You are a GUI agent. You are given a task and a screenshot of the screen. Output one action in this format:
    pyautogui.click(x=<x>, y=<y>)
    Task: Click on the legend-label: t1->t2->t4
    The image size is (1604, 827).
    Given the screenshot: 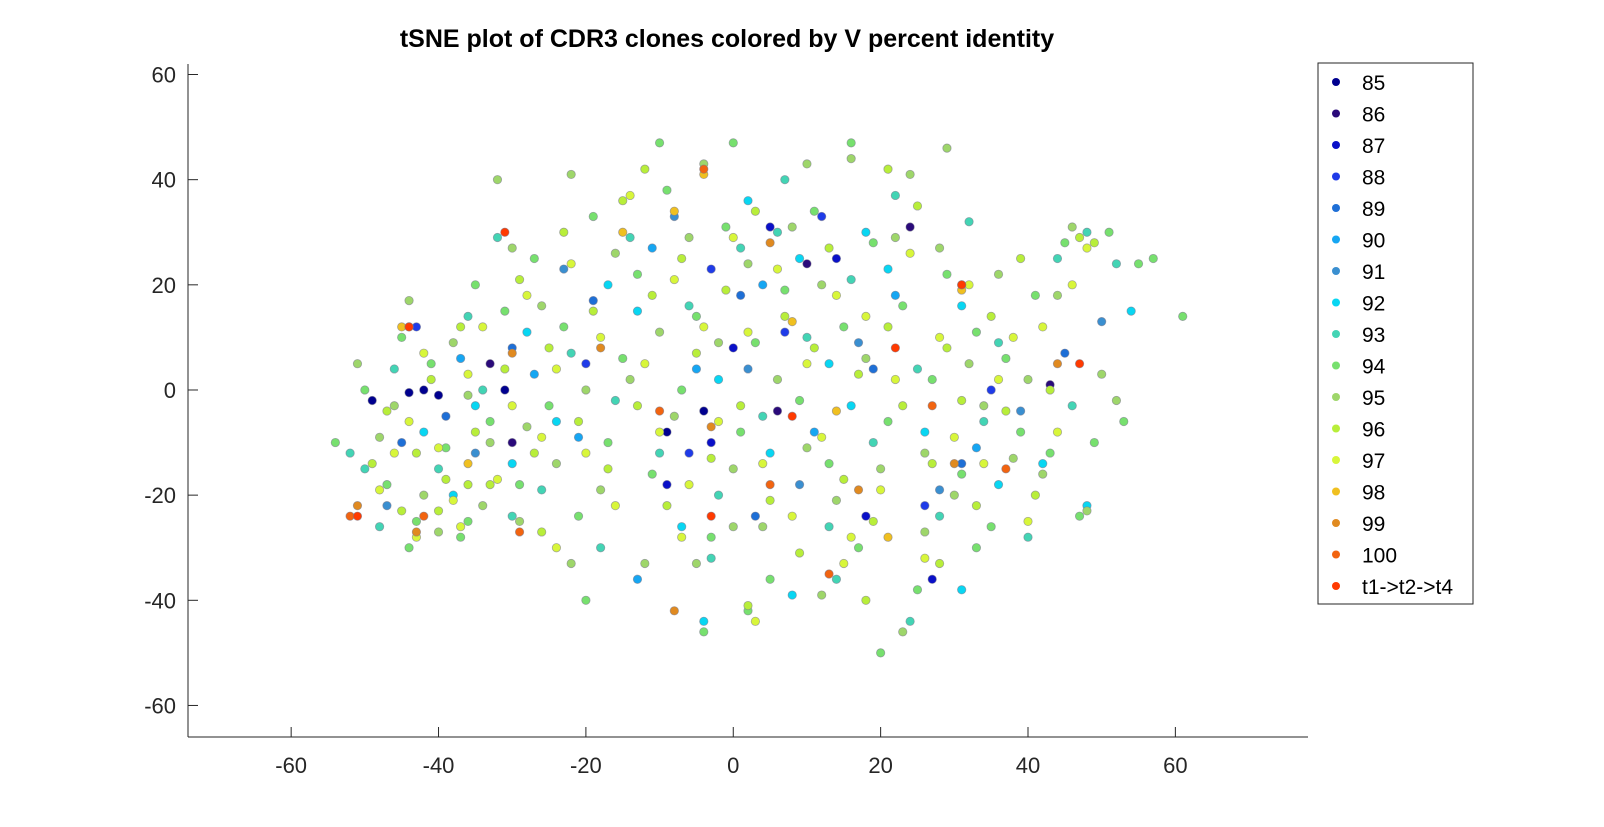 What is the action you would take?
    pyautogui.click(x=1407, y=587)
    